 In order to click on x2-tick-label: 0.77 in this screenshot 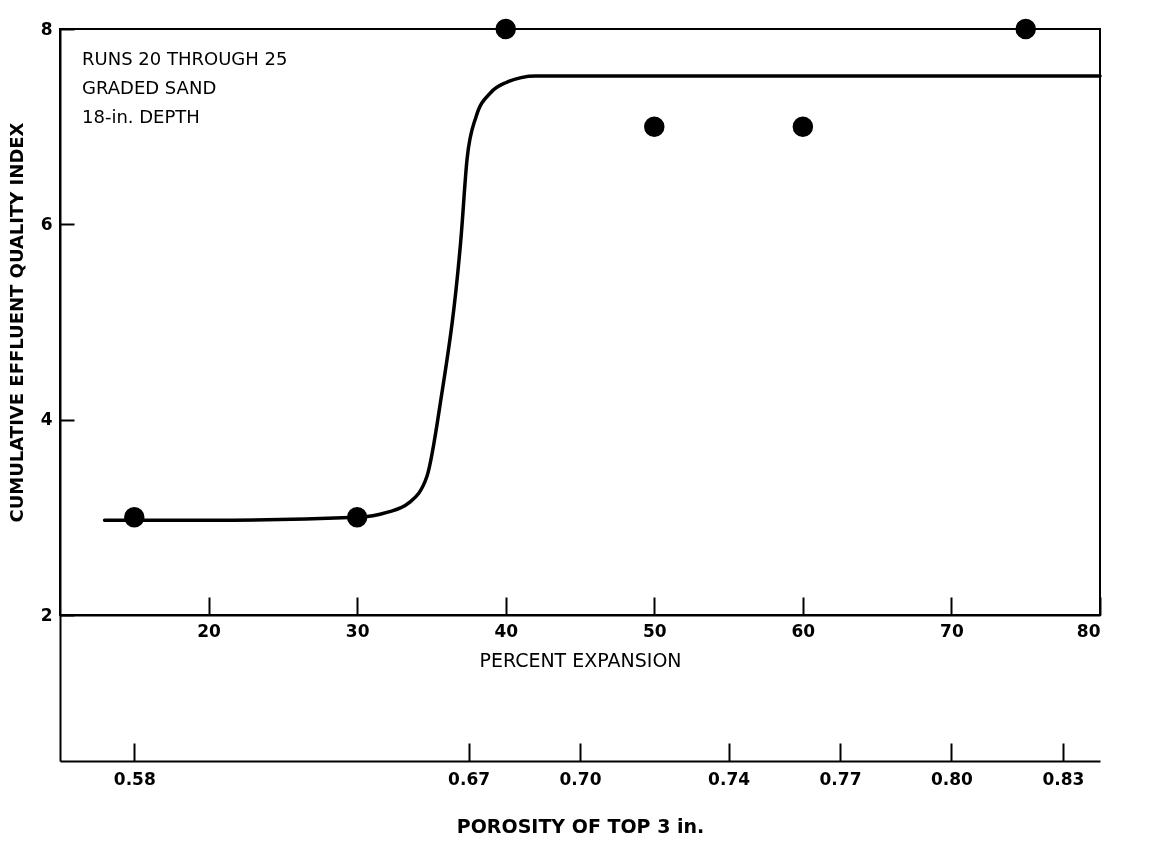, I will do `click(840, 778)`.